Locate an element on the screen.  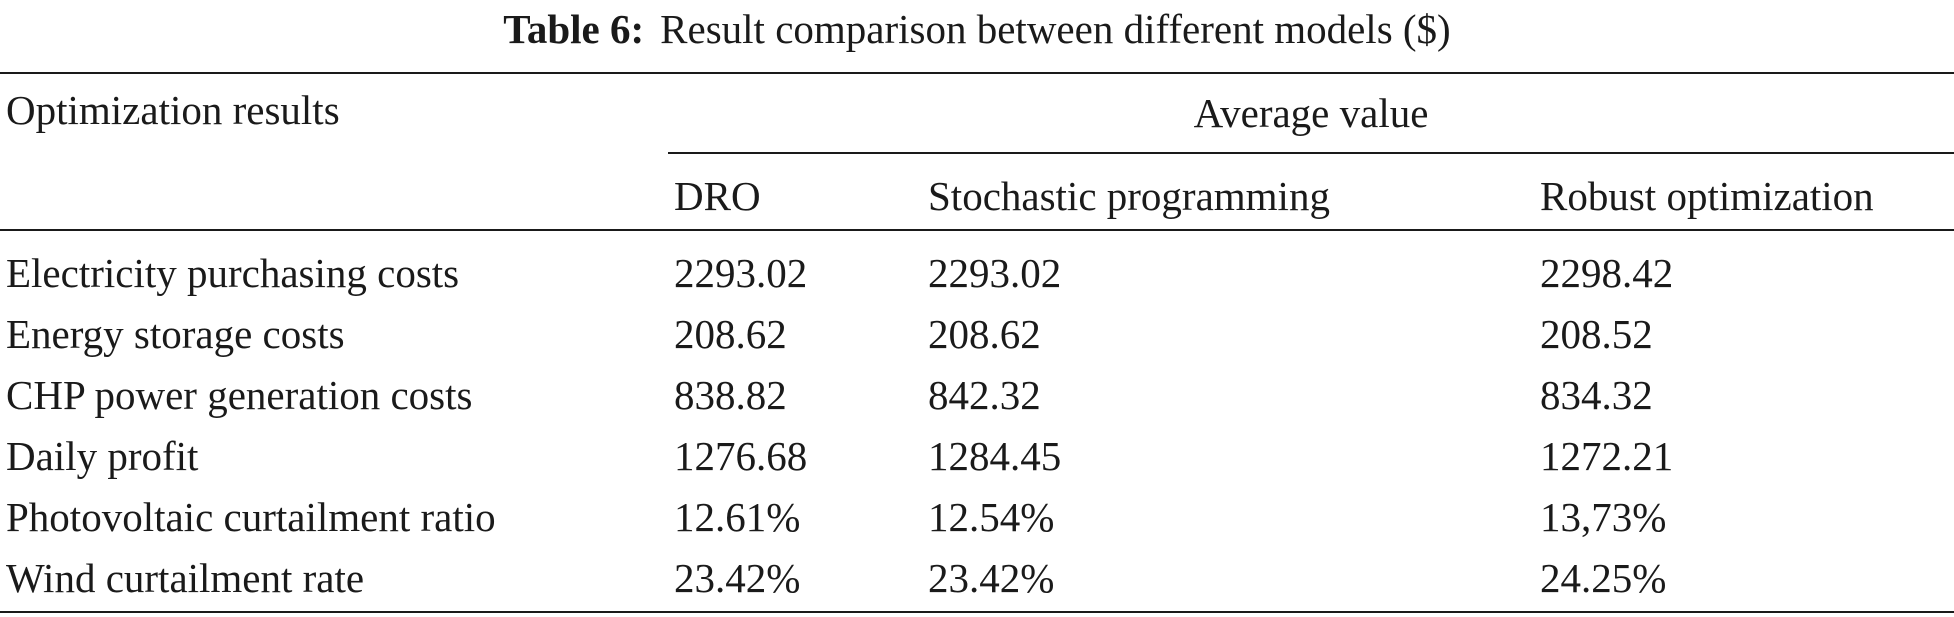
table-cell: 838.82 is located at coordinates (730, 395).